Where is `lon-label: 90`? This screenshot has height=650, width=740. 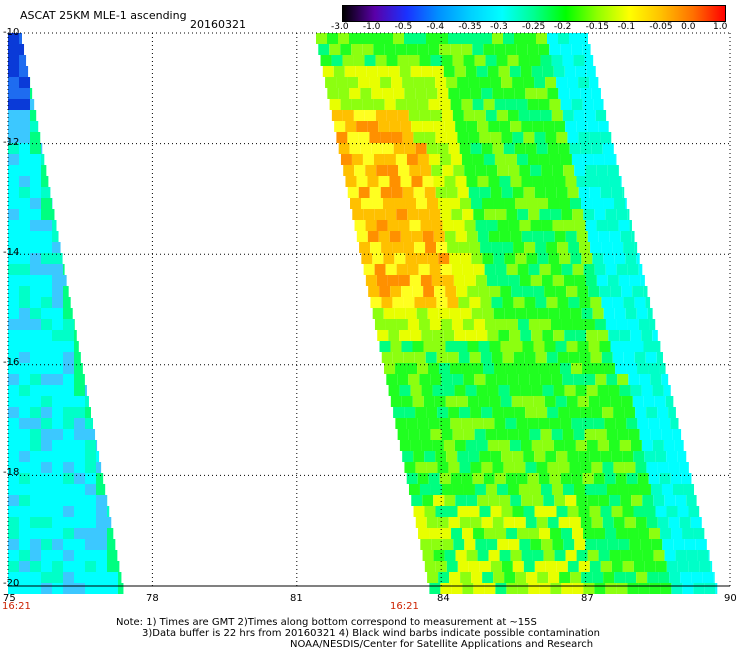
lon-label: 90 is located at coordinates (730, 598).